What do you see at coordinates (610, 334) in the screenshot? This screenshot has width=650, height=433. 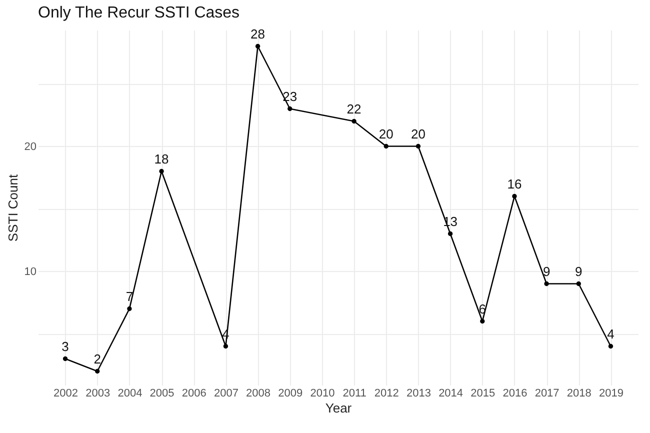 I see `data-label: 4` at bounding box center [610, 334].